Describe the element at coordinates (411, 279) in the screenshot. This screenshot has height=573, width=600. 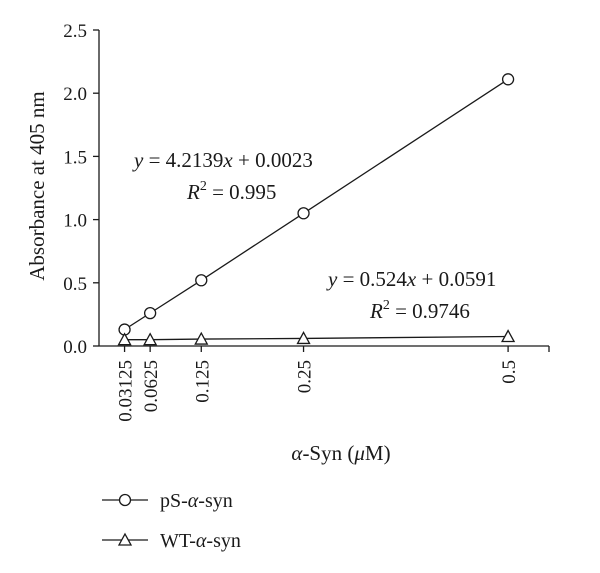
I see `equation-wt: y = 0.524x + 0.0591` at that location.